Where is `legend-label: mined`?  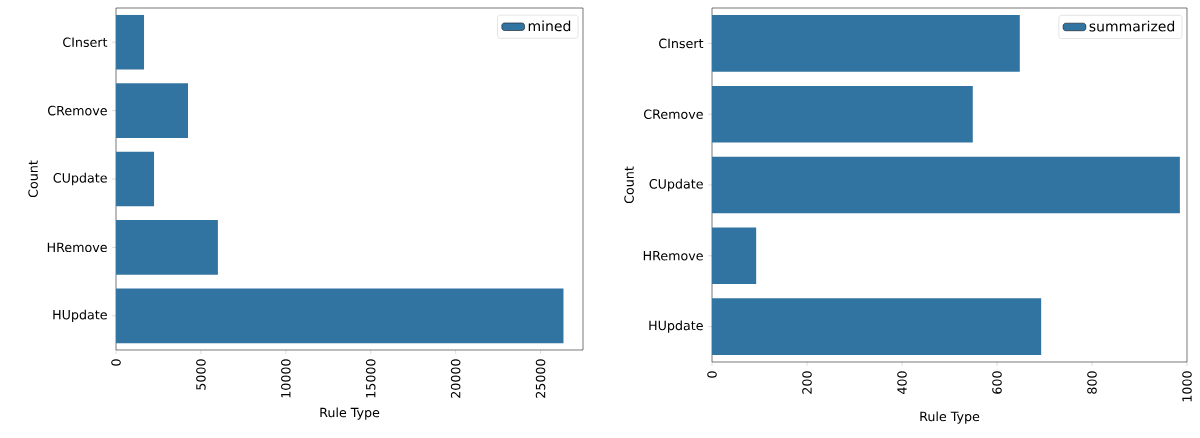 legend-label: mined is located at coordinates (549, 26).